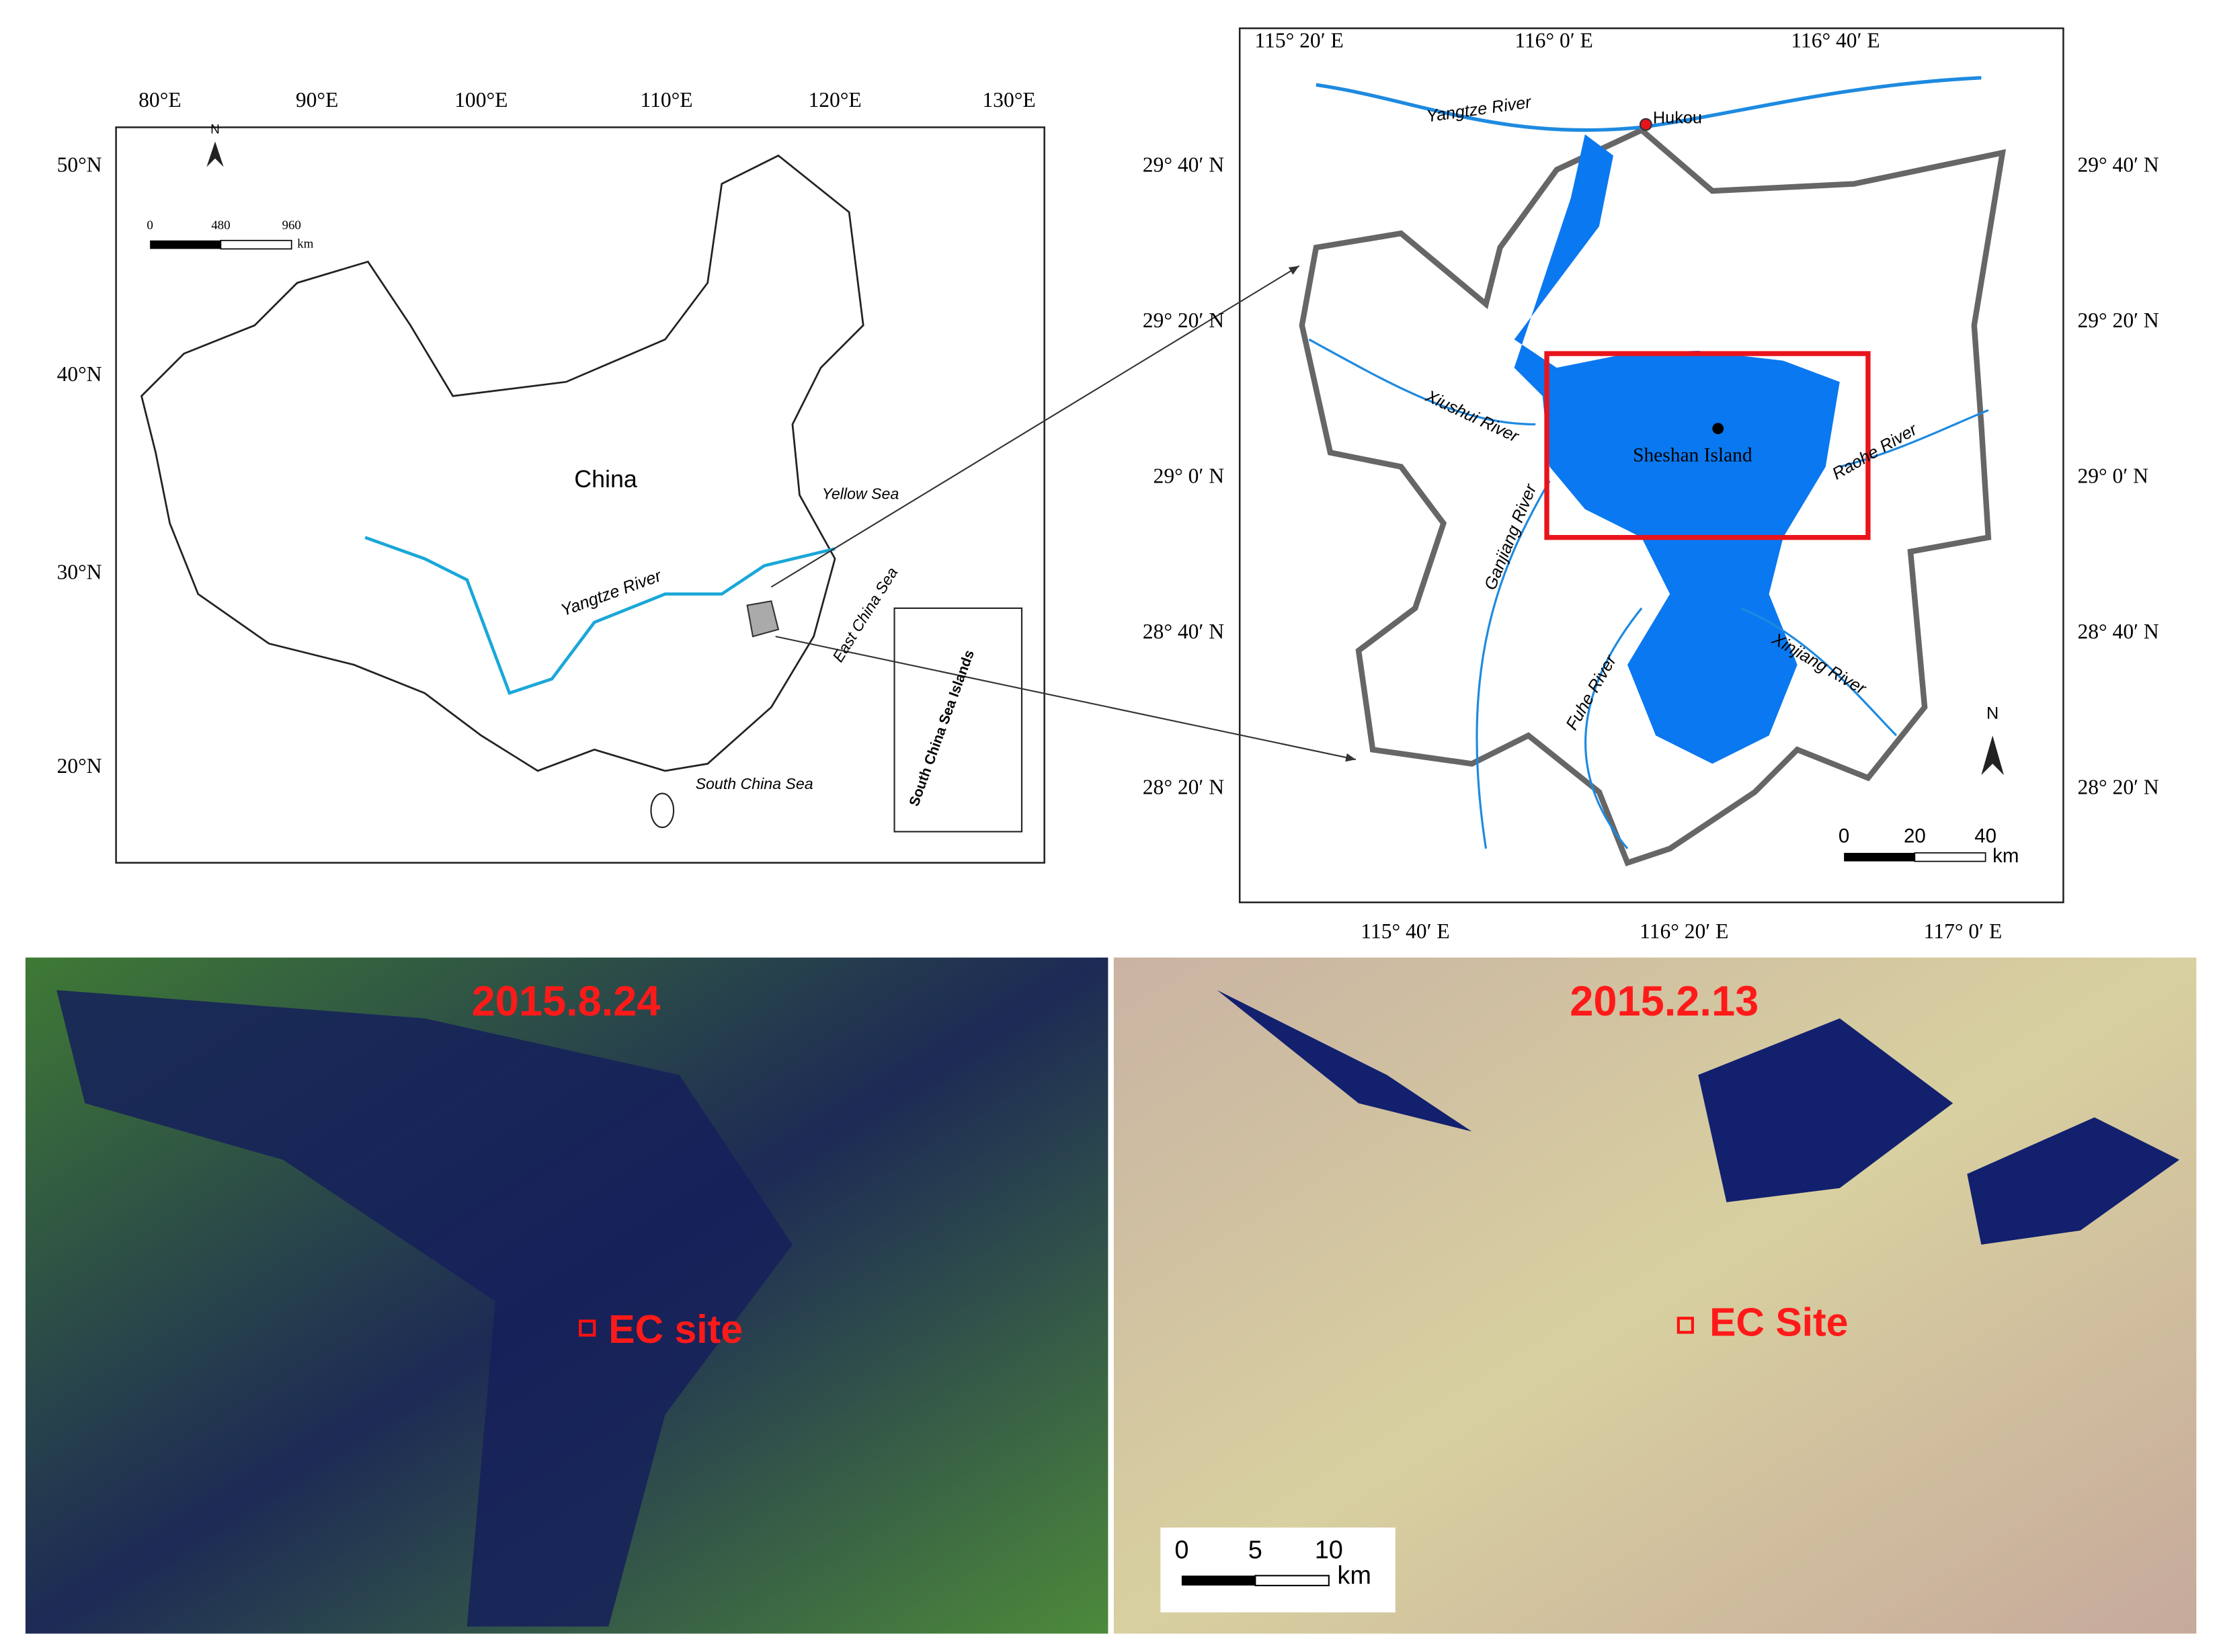 This screenshot has height=1652, width=2219. What do you see at coordinates (600, 616) in the screenshot?
I see `yangtze-river` at bounding box center [600, 616].